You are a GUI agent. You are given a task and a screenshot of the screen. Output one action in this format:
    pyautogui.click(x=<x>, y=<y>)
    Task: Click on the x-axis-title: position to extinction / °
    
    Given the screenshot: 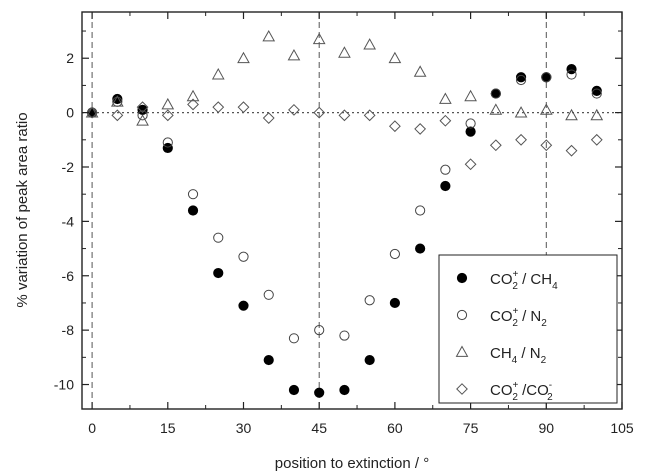 What is the action you would take?
    pyautogui.click(x=352, y=463)
    